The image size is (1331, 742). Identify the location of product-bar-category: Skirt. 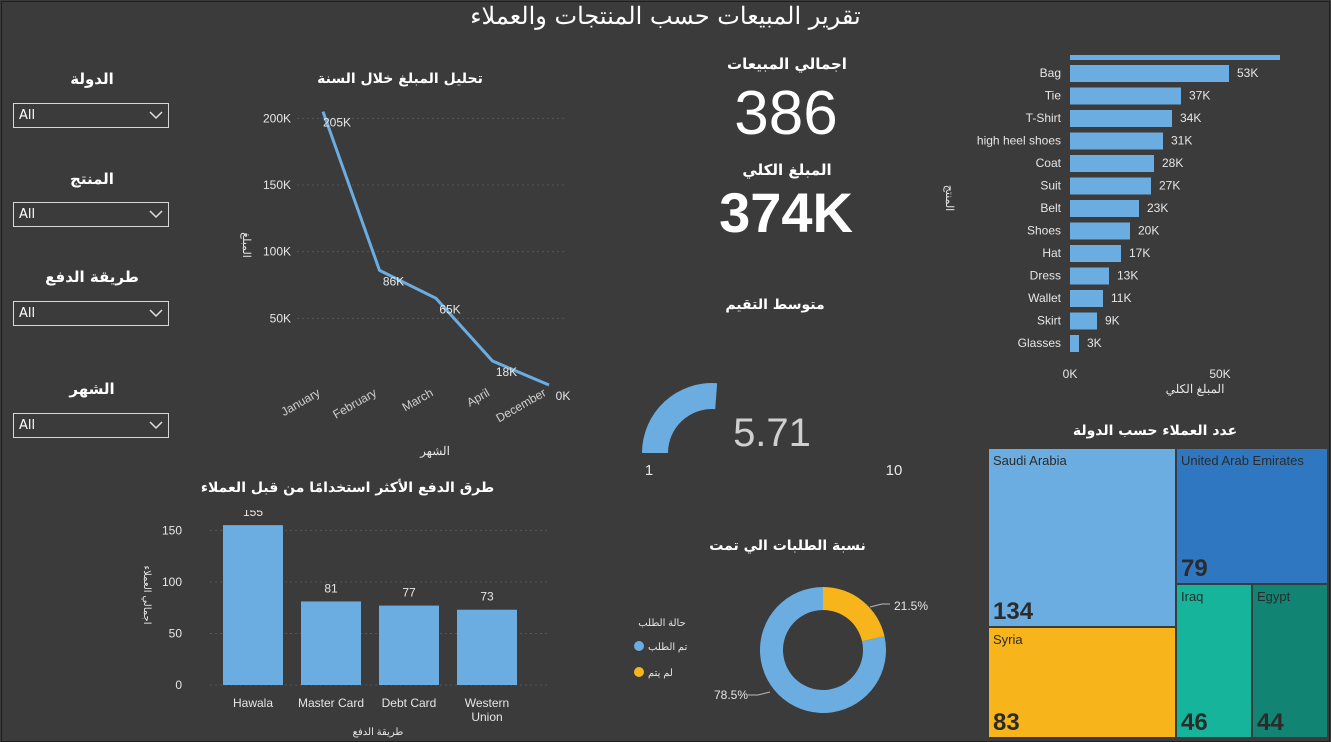
(1049, 321).